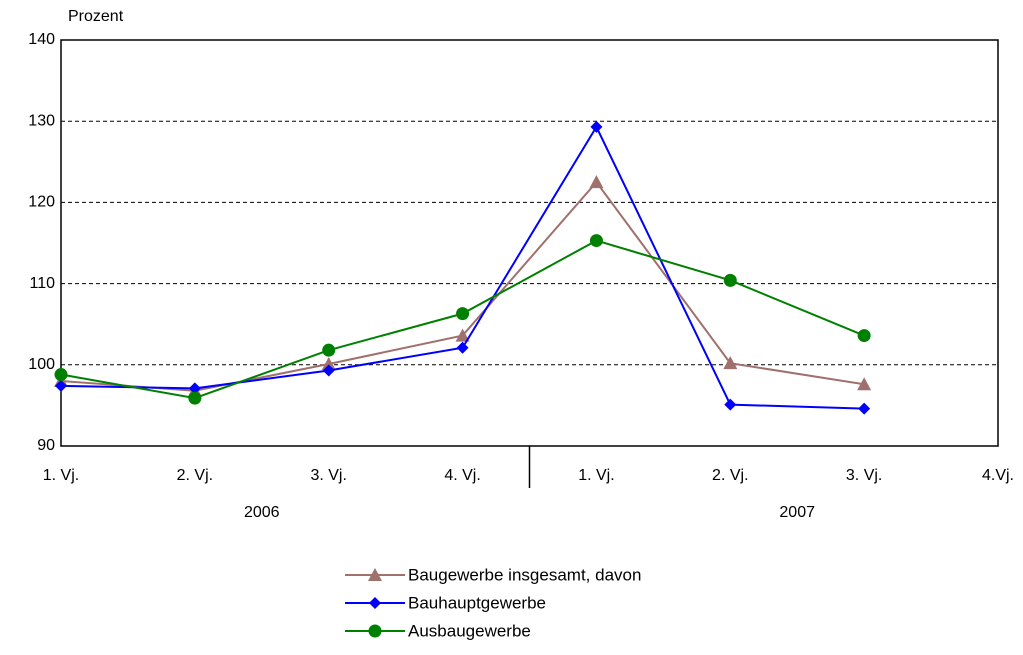 The height and width of the screenshot is (655, 1023). Describe the element at coordinates (42, 283) in the screenshot. I see `y-tick-label: 110` at that location.